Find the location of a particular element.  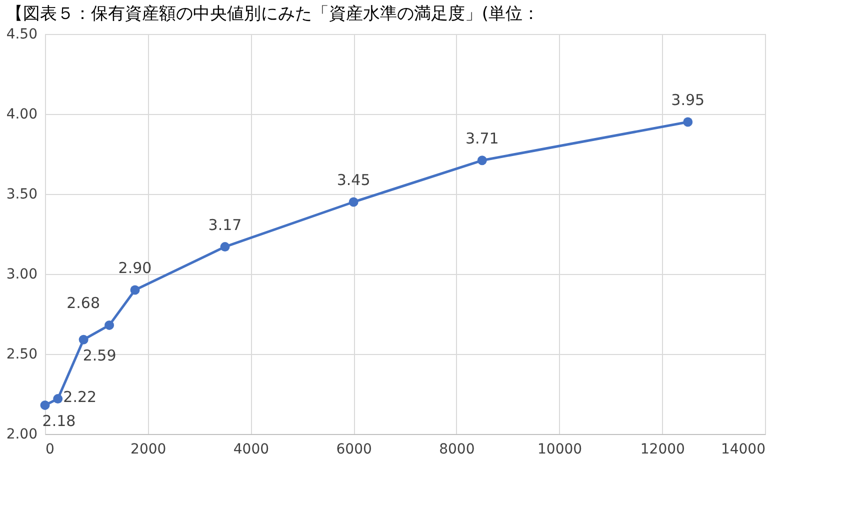

x-tick-label: 2000 is located at coordinates (148, 450).